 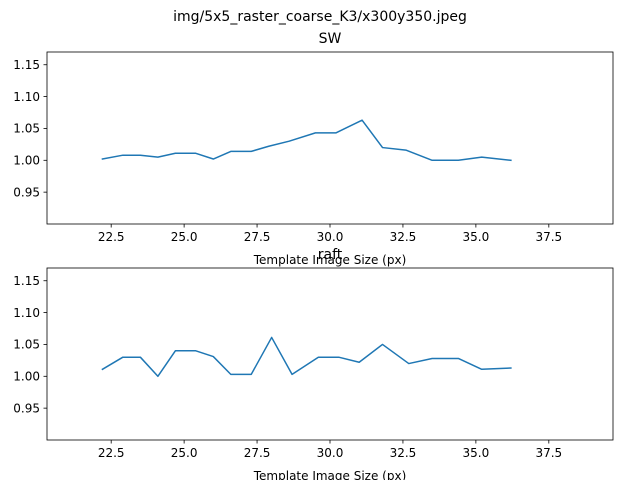 I want to click on subplot-1-ytick-label: 1.15, so click(x=26, y=65).